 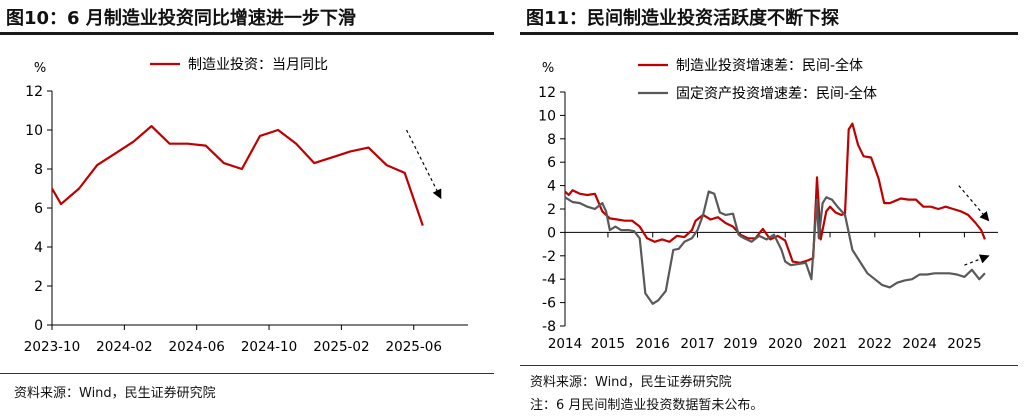 What do you see at coordinates (551, 187) in the screenshot?
I see `right-y-tick-label: 4` at bounding box center [551, 187].